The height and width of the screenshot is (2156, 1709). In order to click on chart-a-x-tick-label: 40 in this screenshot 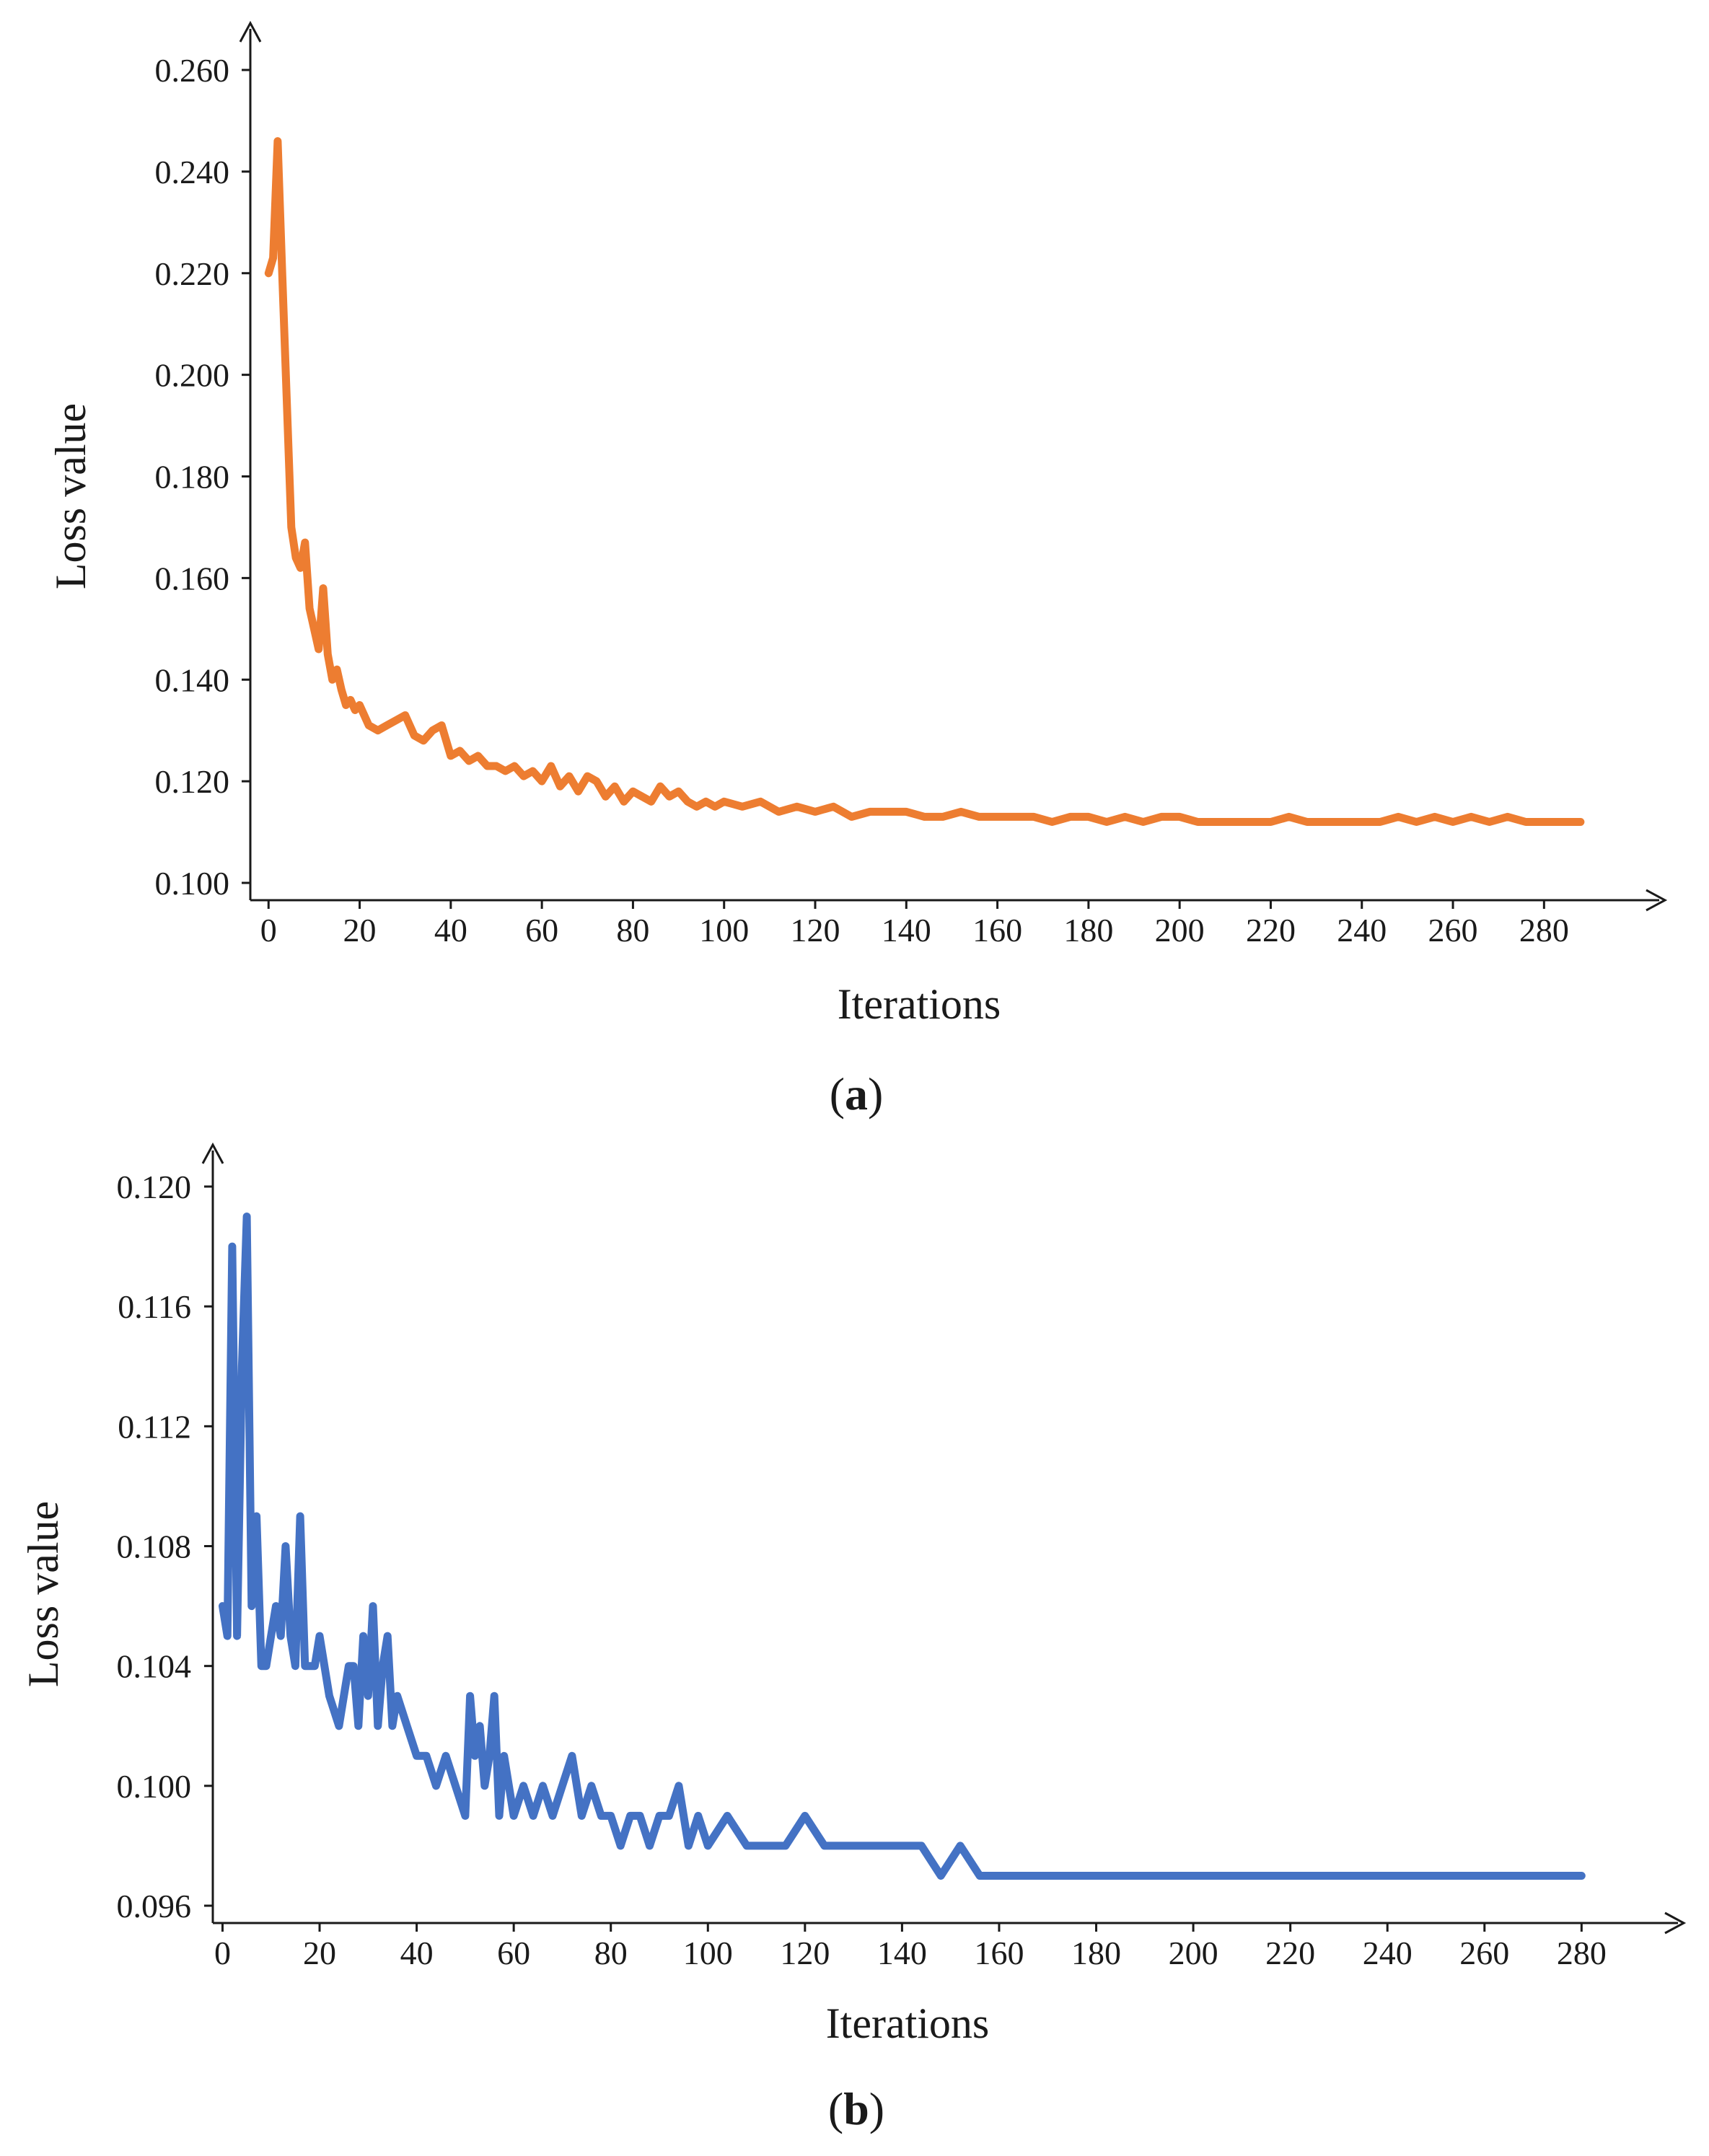, I will do `click(451, 931)`.